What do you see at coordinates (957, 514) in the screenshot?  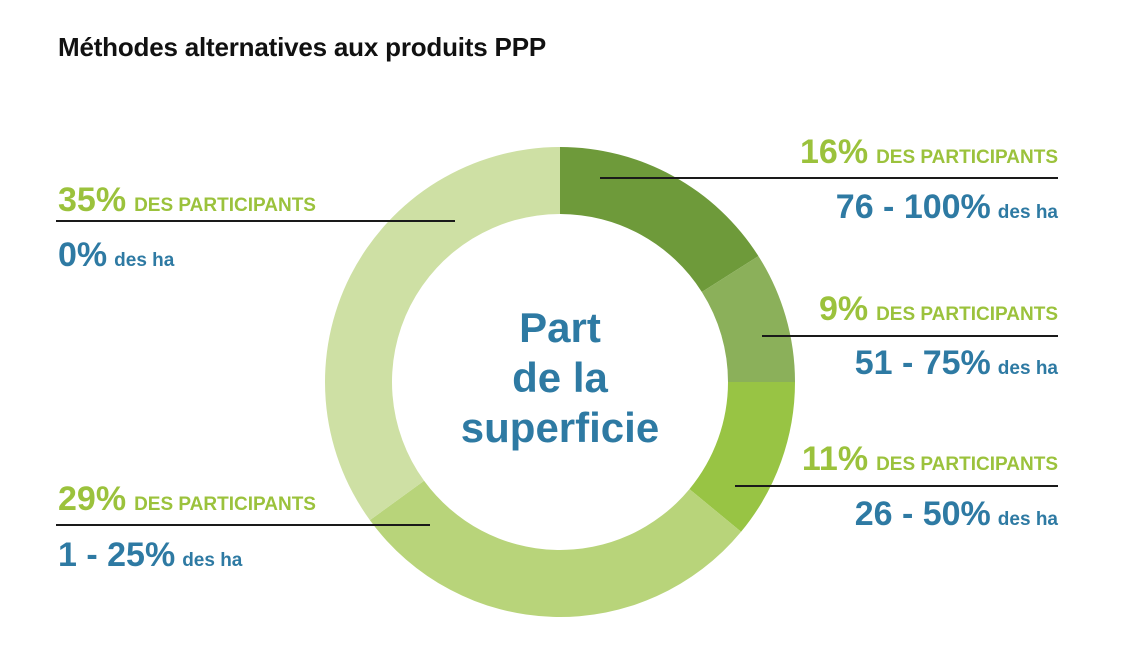 I see `slice-range-label: 26 - 50% des ha` at bounding box center [957, 514].